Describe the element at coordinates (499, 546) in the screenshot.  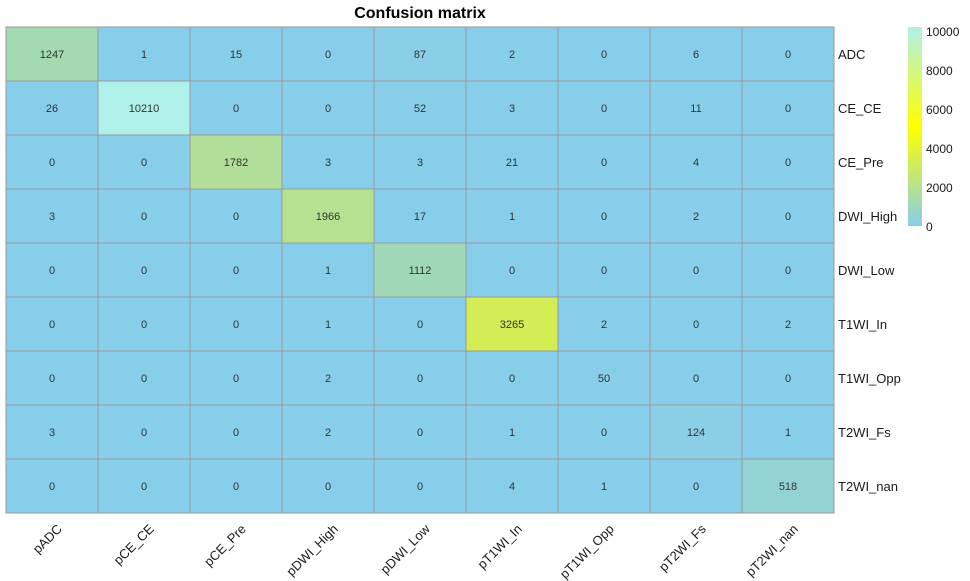
I see `column-label: pT1WI_In` at that location.